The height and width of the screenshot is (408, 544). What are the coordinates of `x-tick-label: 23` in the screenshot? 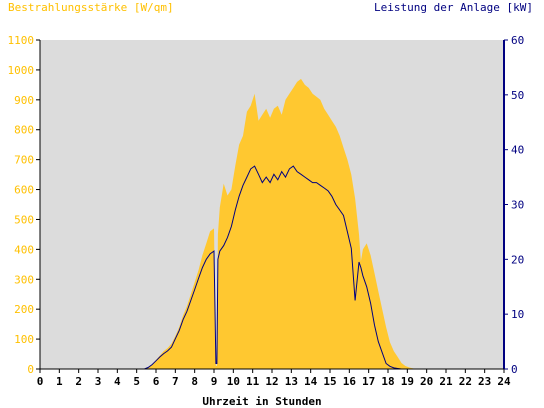 It's located at (484, 381).